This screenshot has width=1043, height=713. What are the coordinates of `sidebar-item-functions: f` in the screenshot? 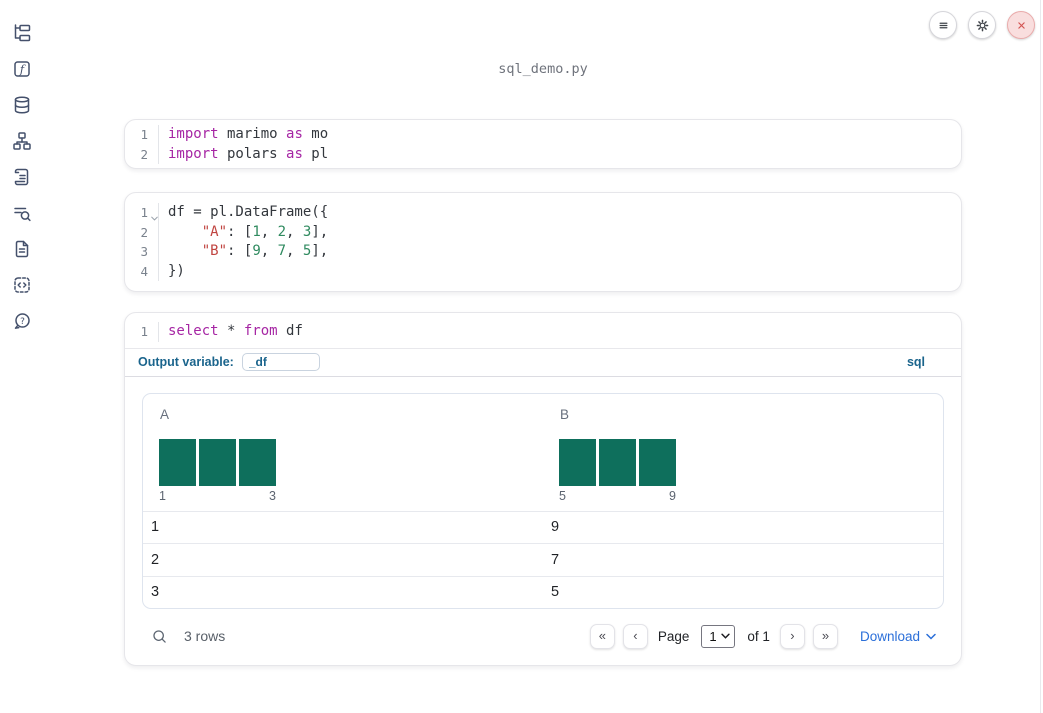 It's located at (22, 69).